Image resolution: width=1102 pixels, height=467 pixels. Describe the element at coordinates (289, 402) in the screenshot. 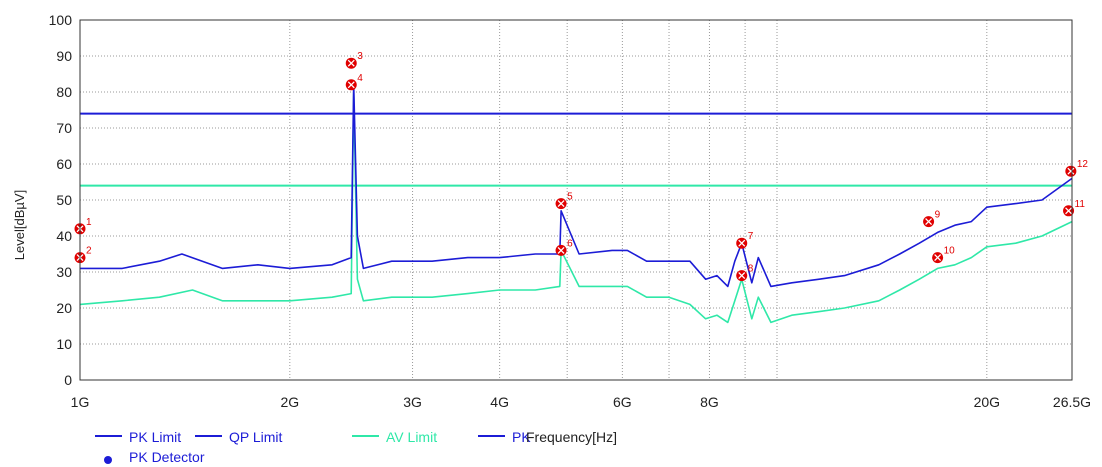

I see `x-tick-label: 2G` at that location.